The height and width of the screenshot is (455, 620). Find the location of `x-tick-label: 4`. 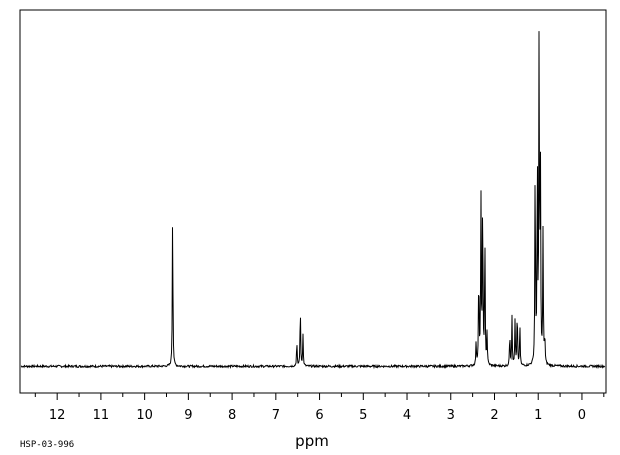

x-tick-label: 4 is located at coordinates (407, 415).